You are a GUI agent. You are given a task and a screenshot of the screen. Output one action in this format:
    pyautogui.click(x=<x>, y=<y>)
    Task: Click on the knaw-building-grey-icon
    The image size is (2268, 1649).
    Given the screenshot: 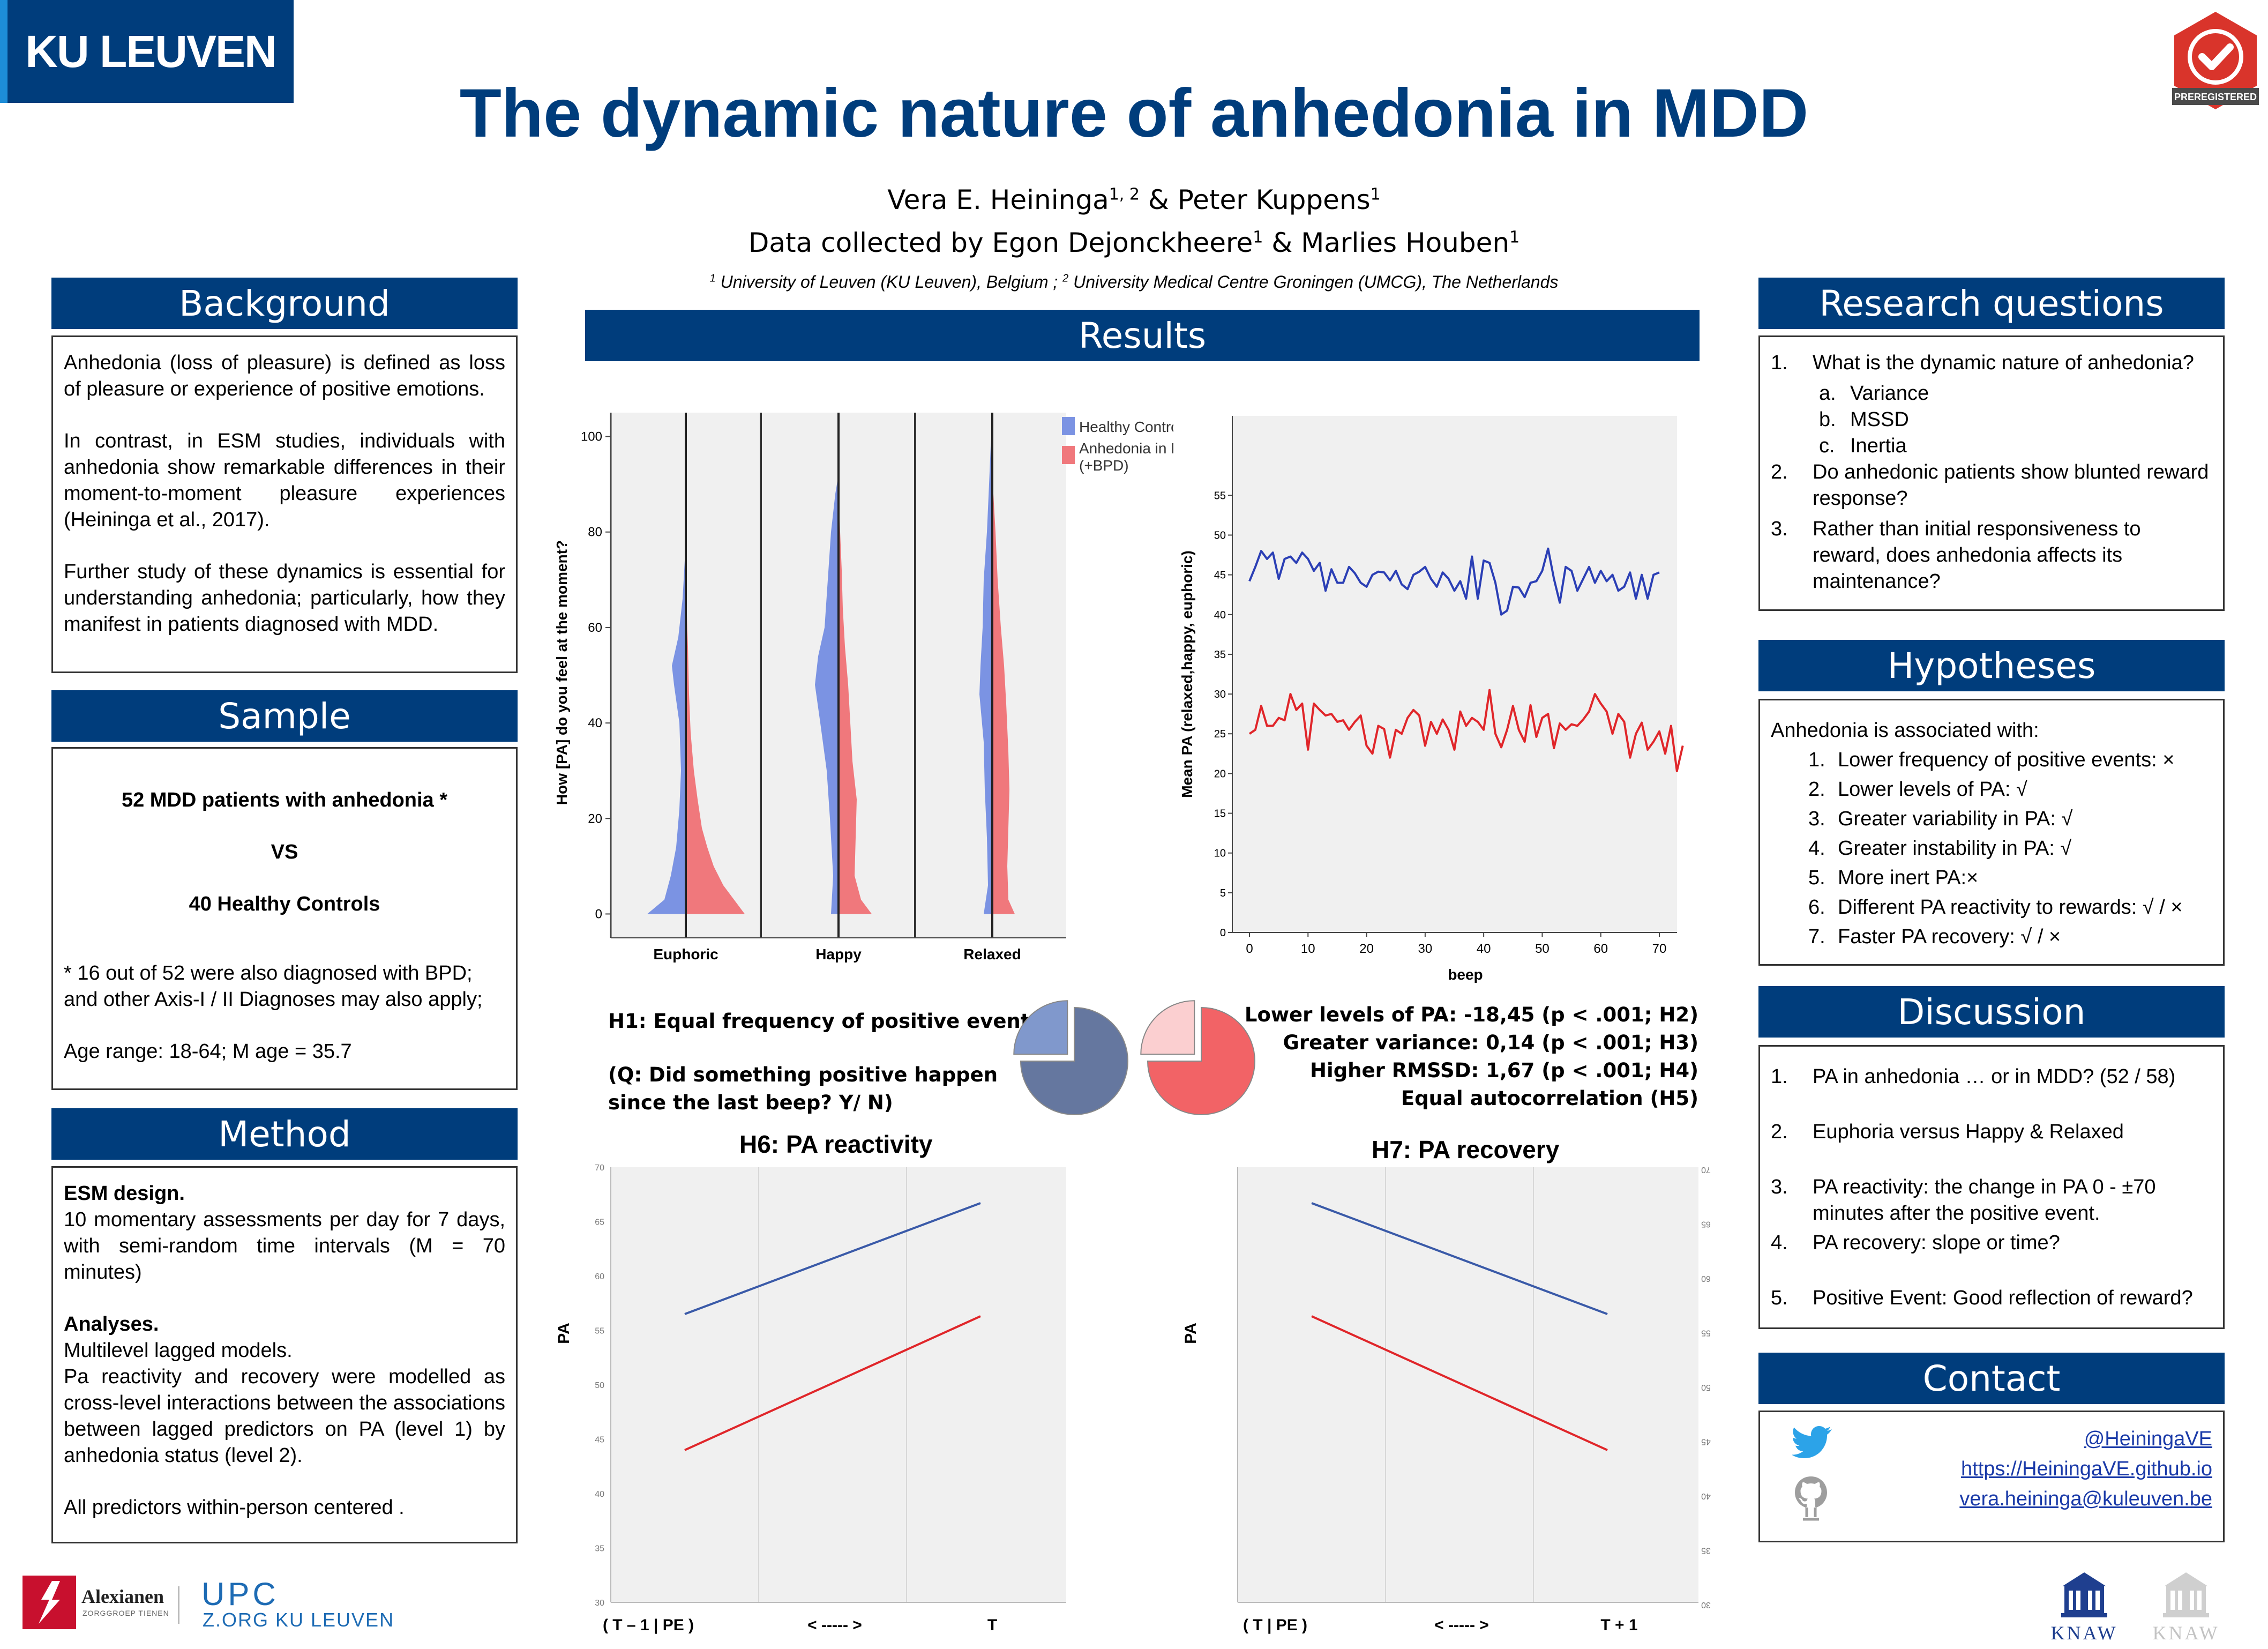 What is the action you would take?
    pyautogui.click(x=2186, y=1594)
    